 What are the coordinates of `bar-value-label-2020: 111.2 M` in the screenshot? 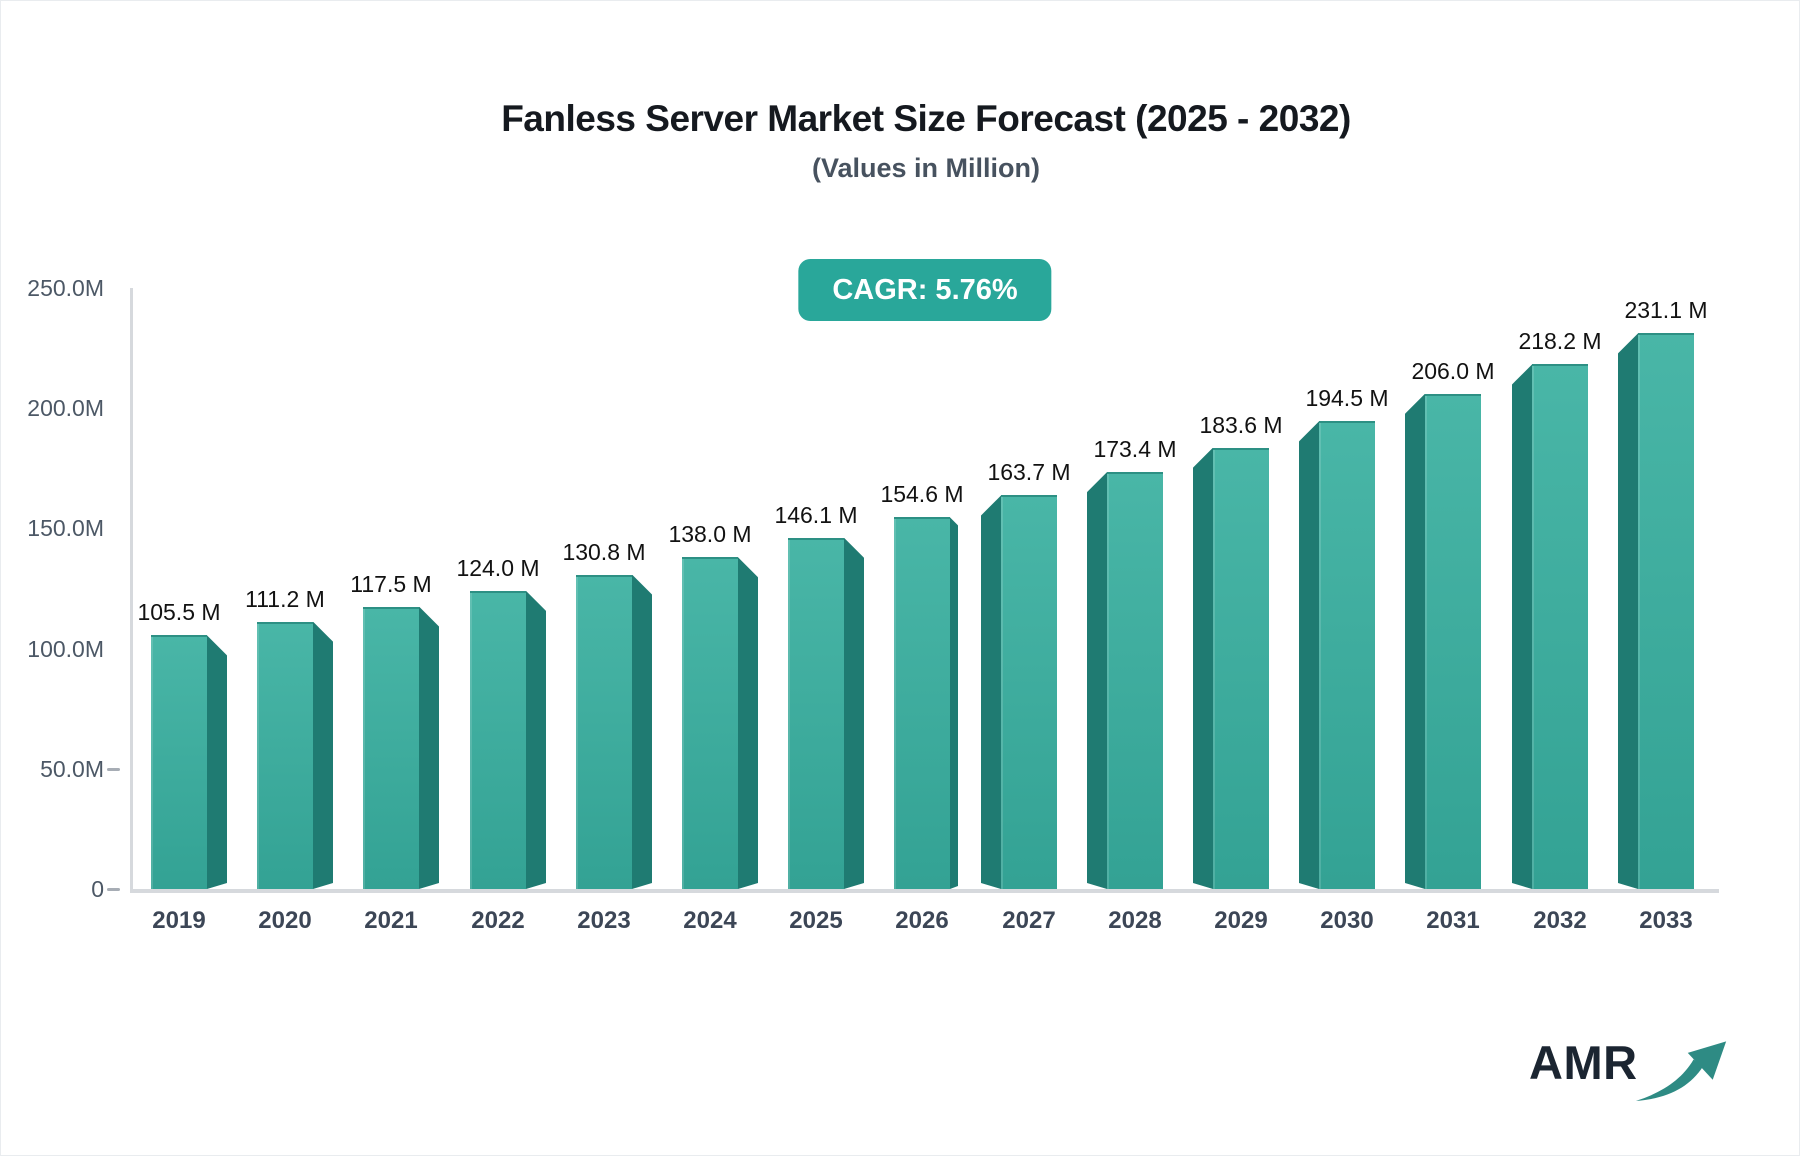 It's located at (285, 598).